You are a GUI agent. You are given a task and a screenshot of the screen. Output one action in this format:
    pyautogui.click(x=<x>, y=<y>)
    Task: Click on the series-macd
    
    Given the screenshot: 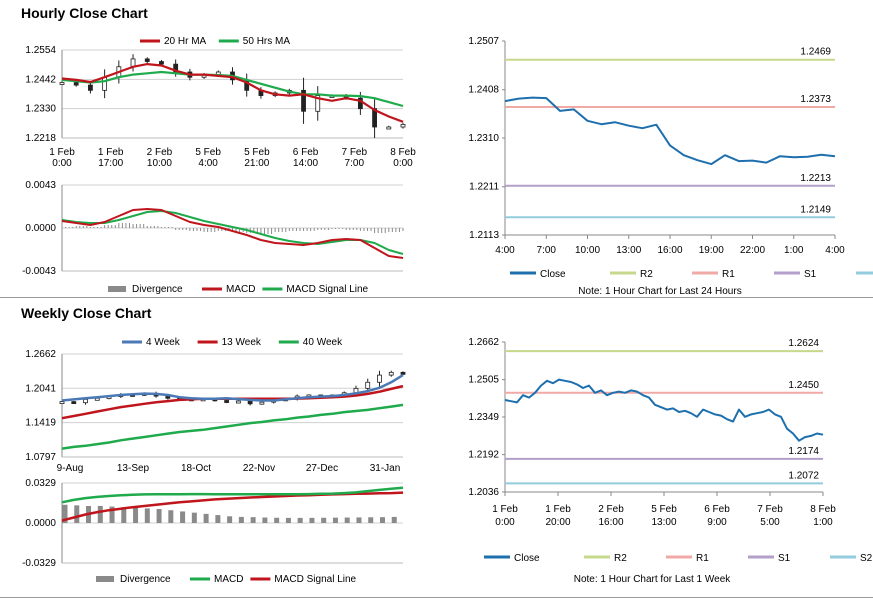 What is the action you would take?
    pyautogui.click(x=232, y=495)
    